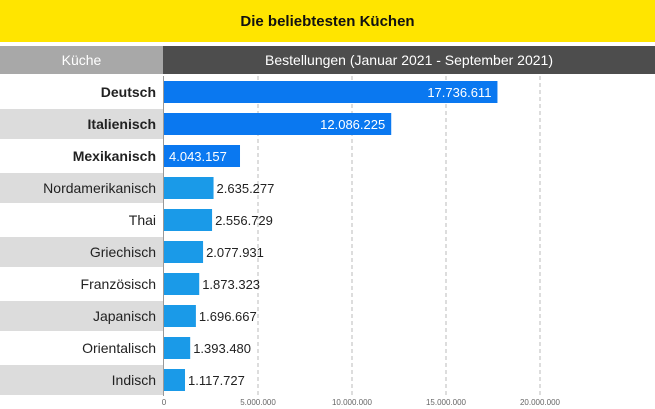  What do you see at coordinates (228, 316) in the screenshot?
I see `value-label: 1.696.667` at bounding box center [228, 316].